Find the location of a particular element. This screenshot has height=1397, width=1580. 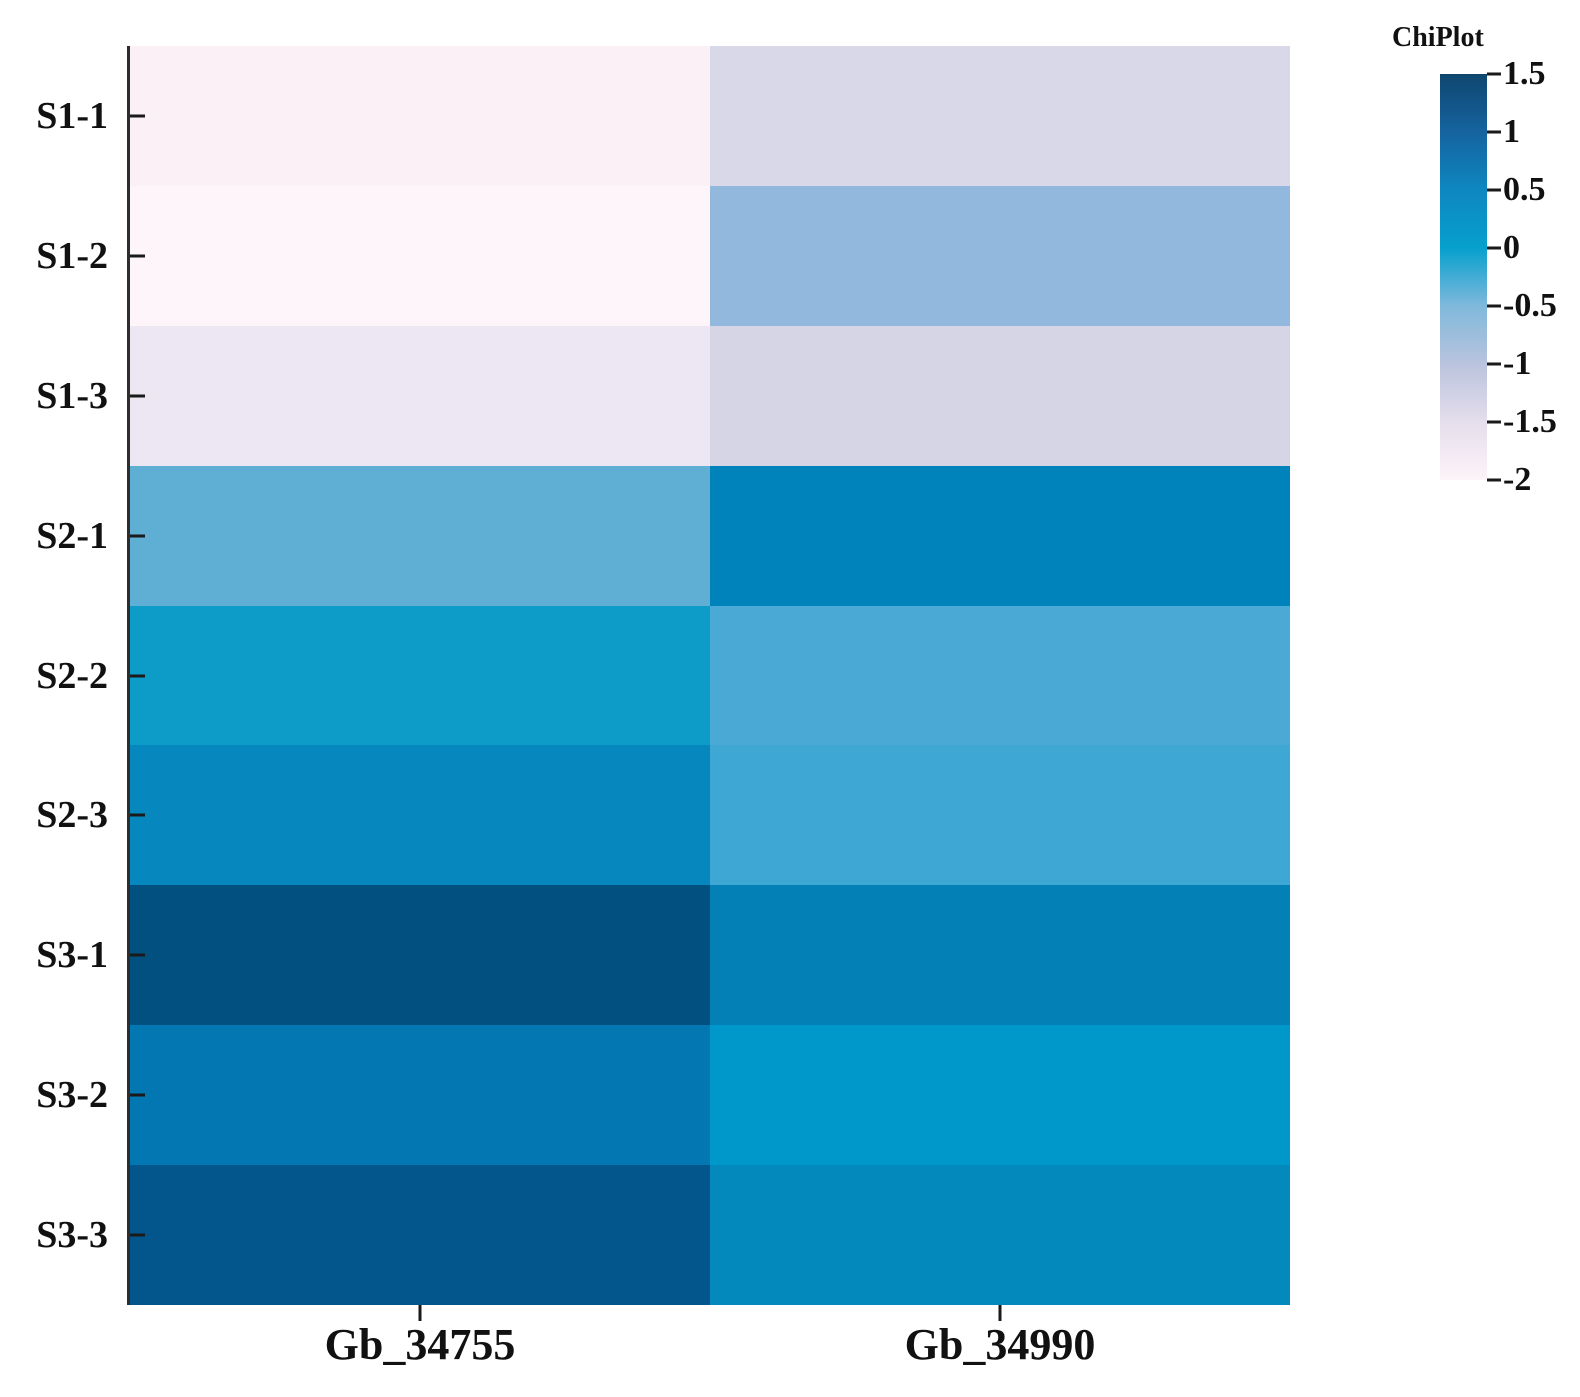

legend-tick-1.5 is located at coordinates (1494, 74).